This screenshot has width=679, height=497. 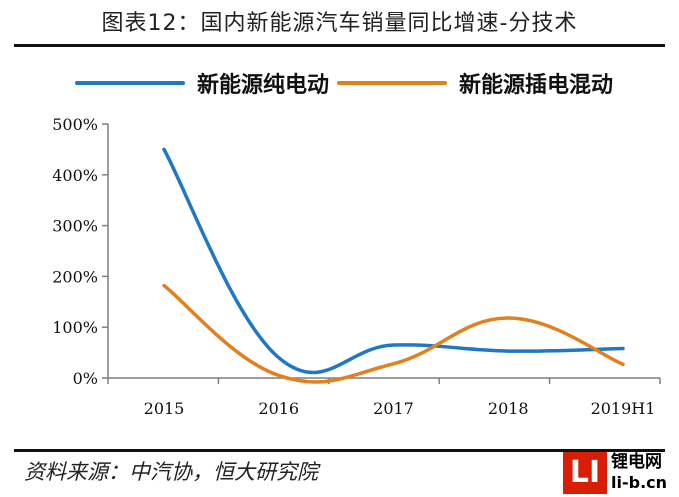 What do you see at coordinates (339, 23) in the screenshot?
I see `chart-title: 图表12：国内新能源汽车销量同比增速-分技术` at bounding box center [339, 23].